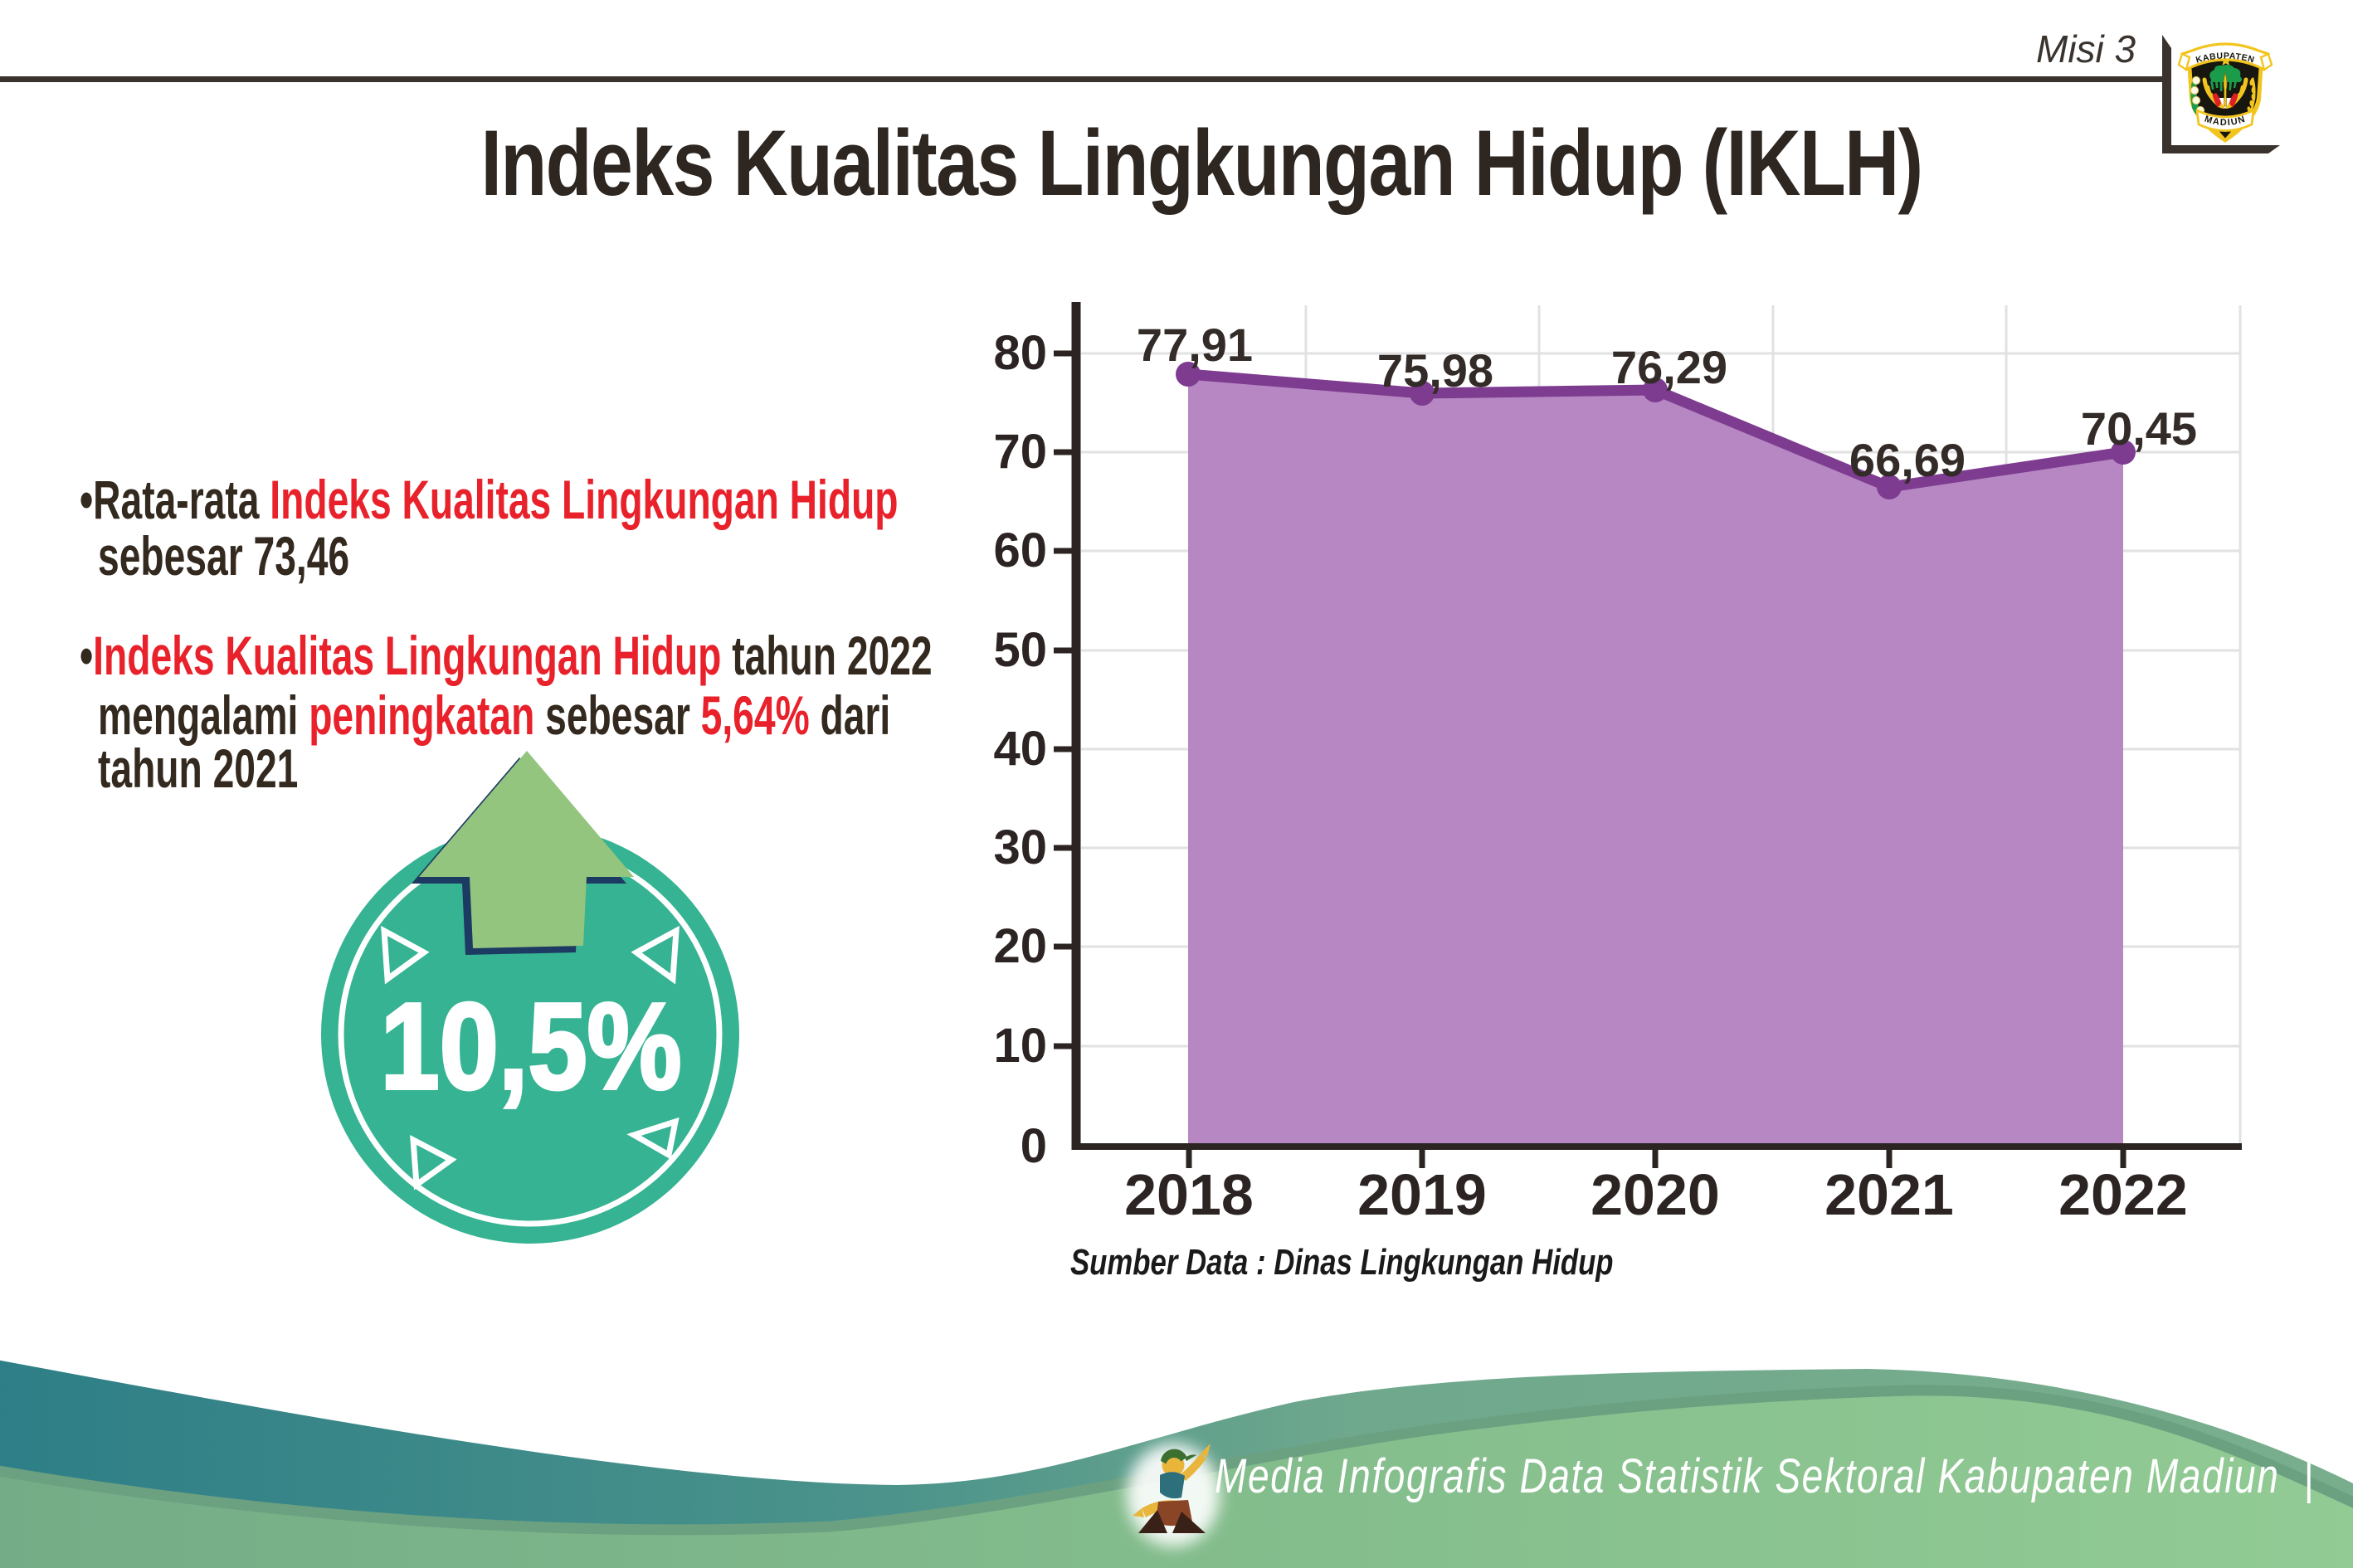  Describe the element at coordinates (1435, 370) in the screenshot. I see `svg-text: 75,98` at that location.